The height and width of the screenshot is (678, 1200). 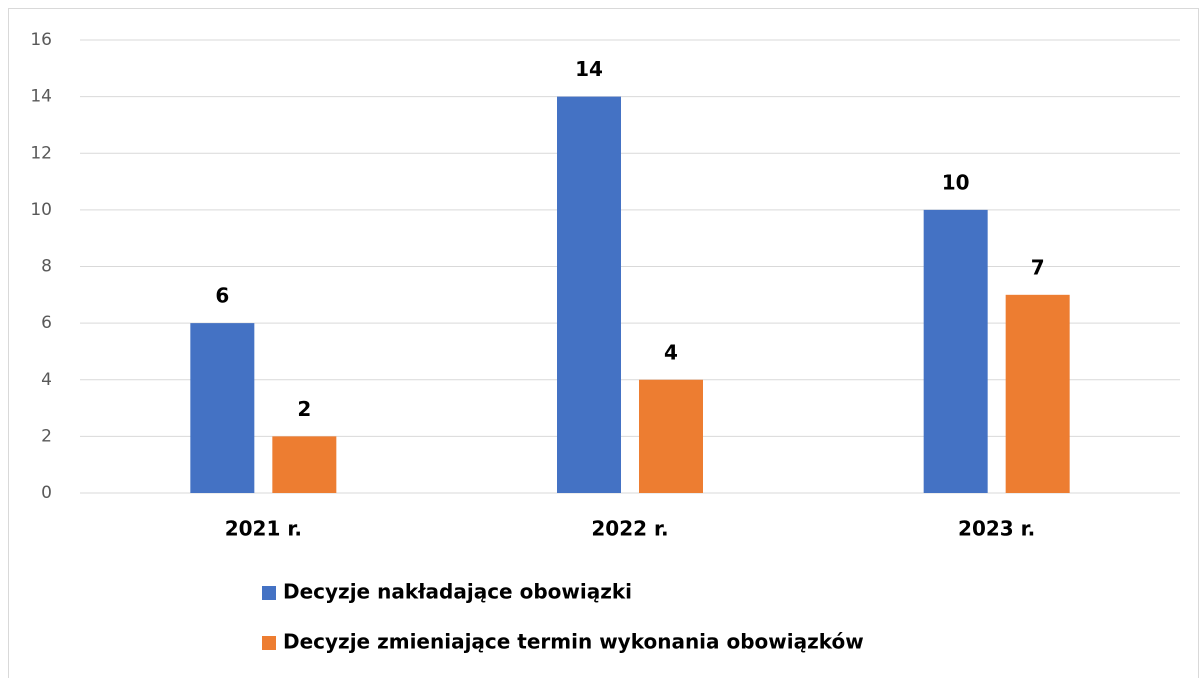 What do you see at coordinates (41, 97) in the screenshot?
I see `y-tick-label: 14` at bounding box center [41, 97].